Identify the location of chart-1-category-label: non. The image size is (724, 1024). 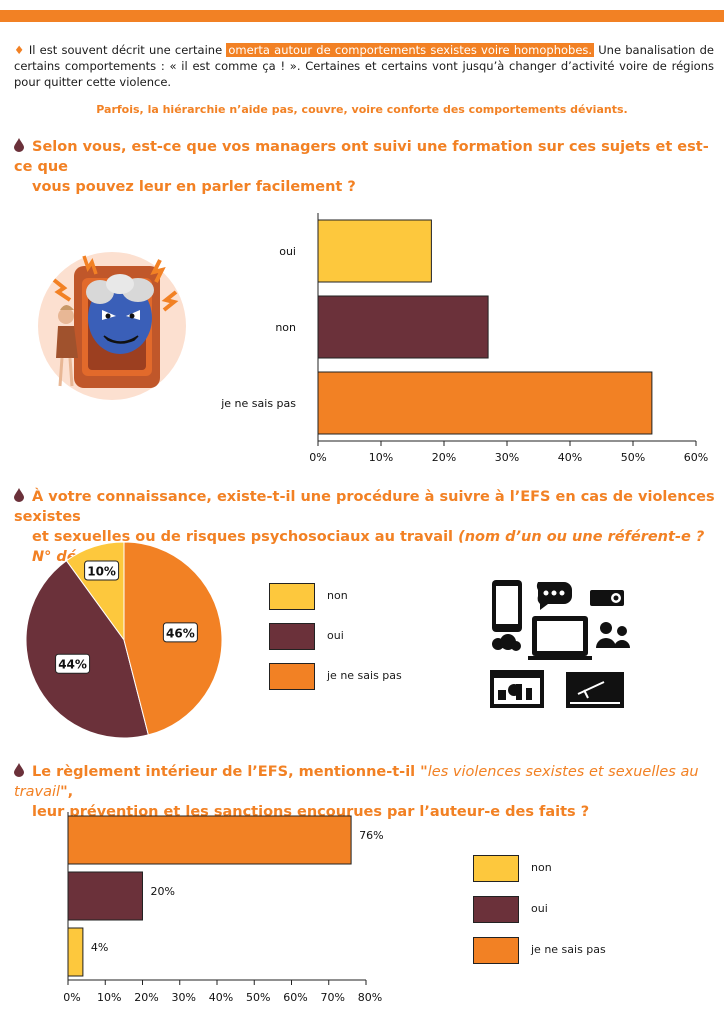
(285, 327).